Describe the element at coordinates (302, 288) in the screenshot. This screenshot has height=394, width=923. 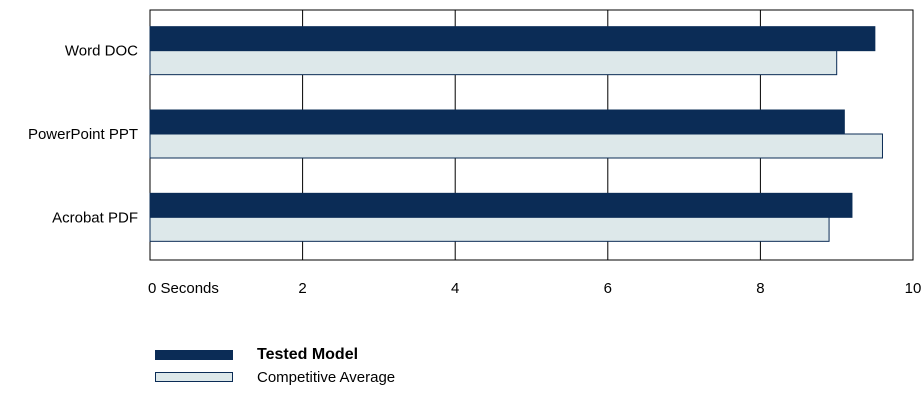
I see `x-tick-label: 2` at that location.